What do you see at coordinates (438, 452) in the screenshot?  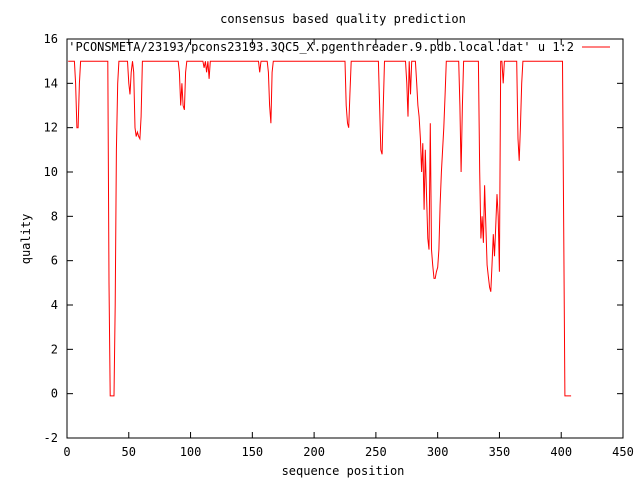 I see `x-tick-label: 300` at bounding box center [438, 452].